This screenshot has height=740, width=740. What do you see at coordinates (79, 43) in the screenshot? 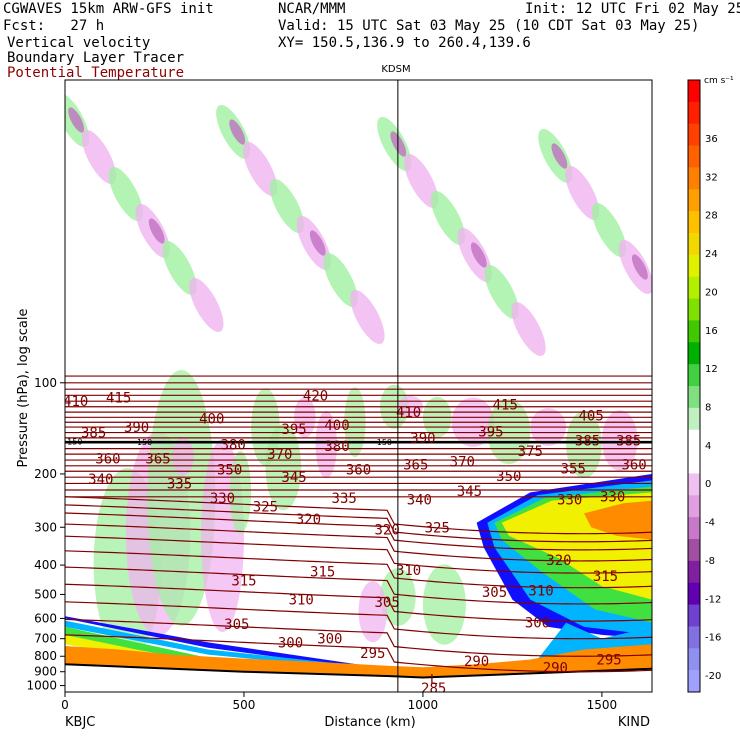
I see `field-vertical-velocity: Vertical velocity` at bounding box center [79, 43].